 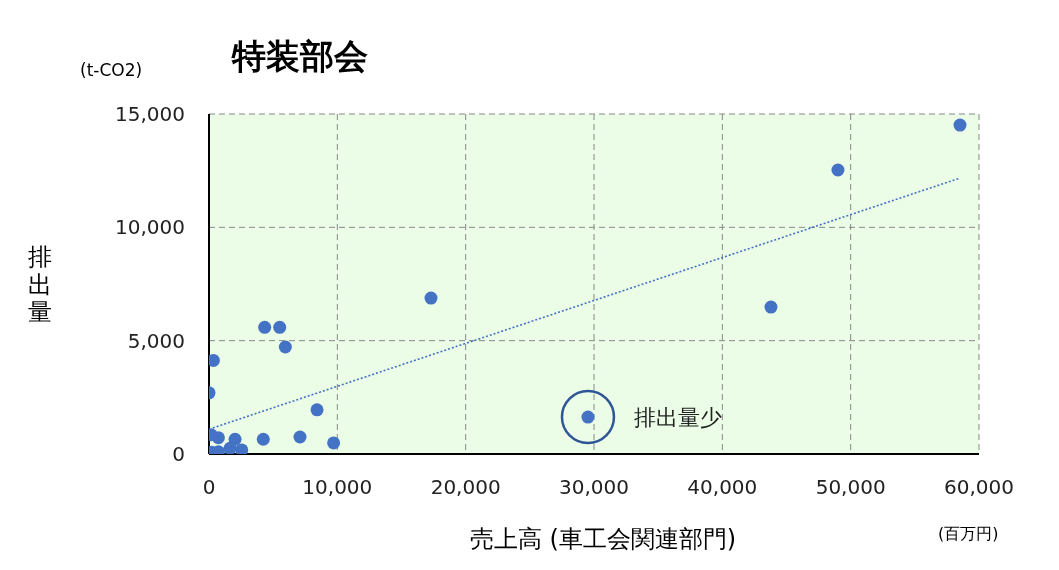 What do you see at coordinates (178, 454) in the screenshot?
I see `y-tick-label: 0` at bounding box center [178, 454].